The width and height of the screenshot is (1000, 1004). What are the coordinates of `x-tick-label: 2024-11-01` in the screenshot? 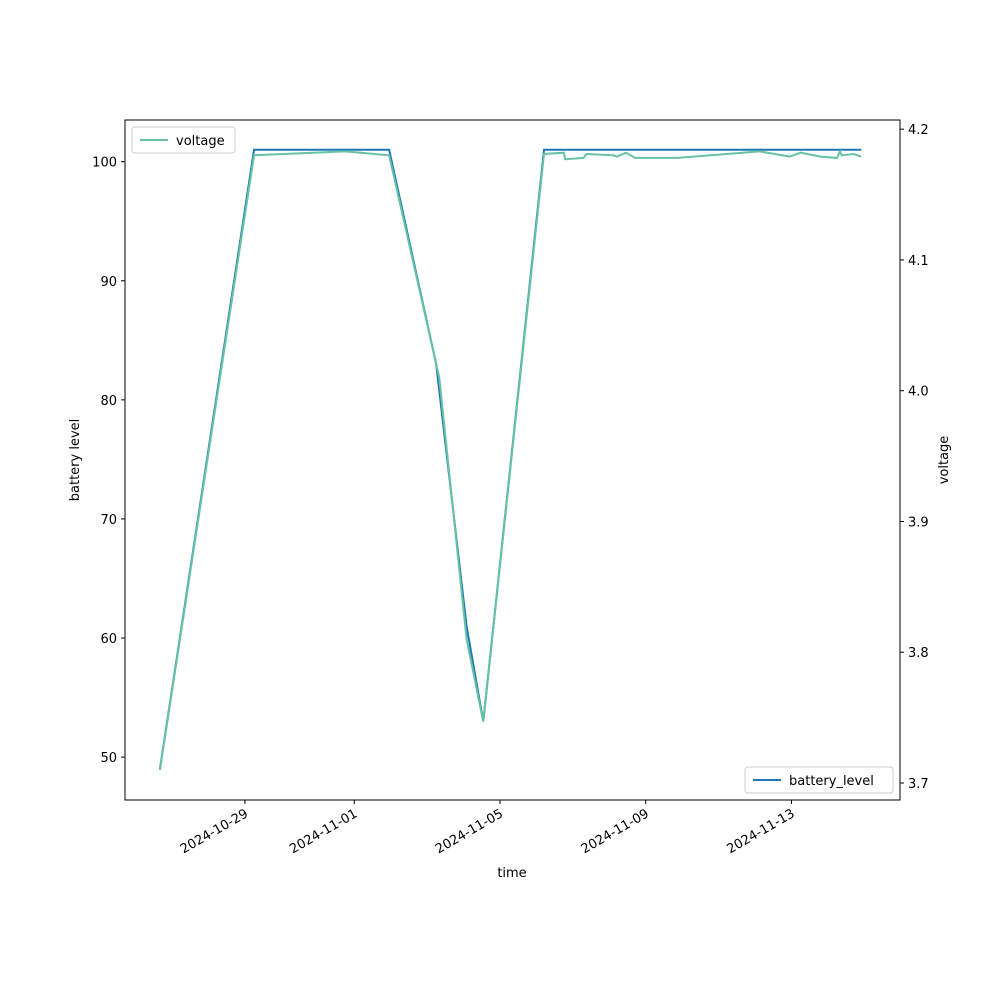 It's located at (323, 831).